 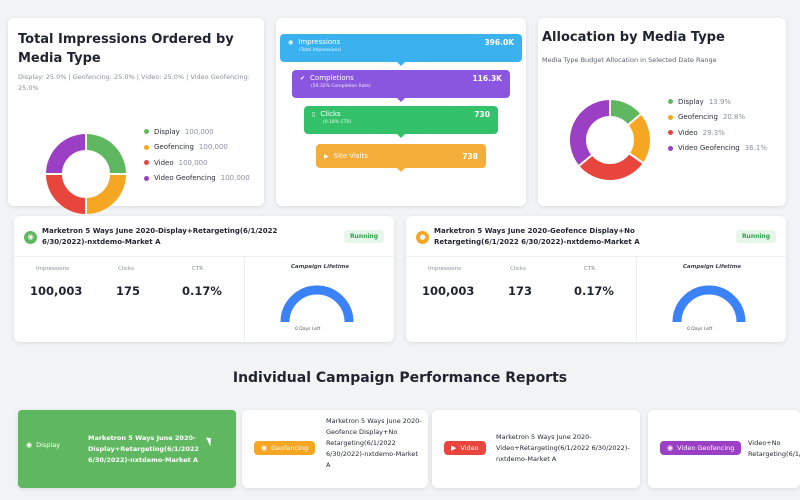 I want to click on funnel-step-value: 738, so click(x=470, y=156).